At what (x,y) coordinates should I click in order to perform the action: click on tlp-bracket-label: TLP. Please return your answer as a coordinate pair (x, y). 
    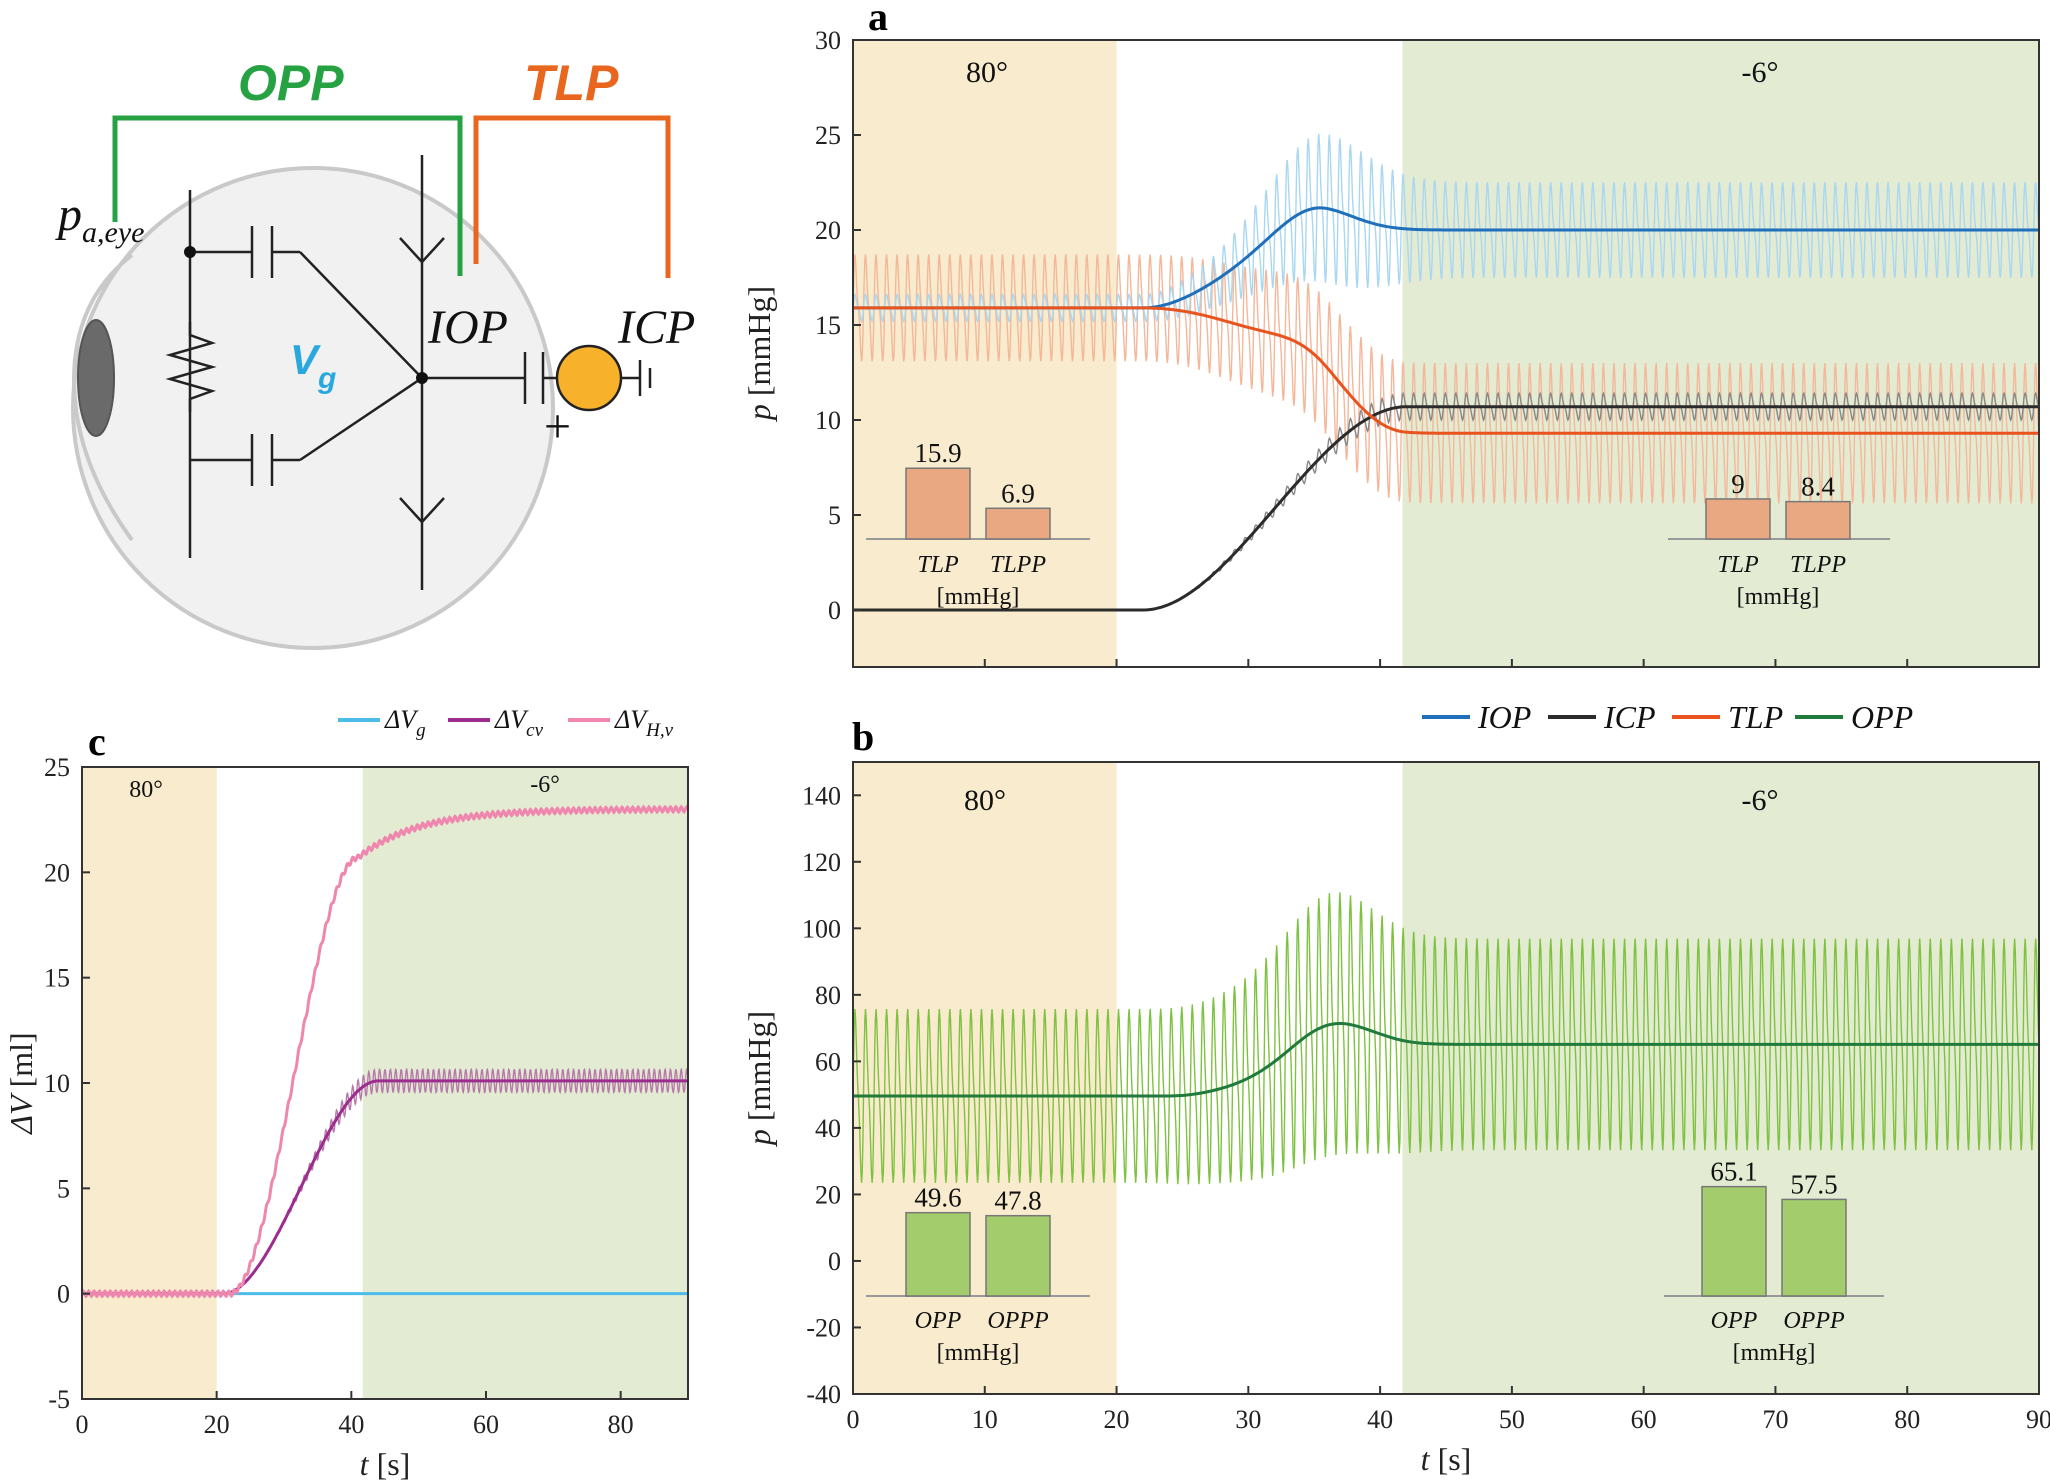
    Looking at the image, I should click on (571, 83).